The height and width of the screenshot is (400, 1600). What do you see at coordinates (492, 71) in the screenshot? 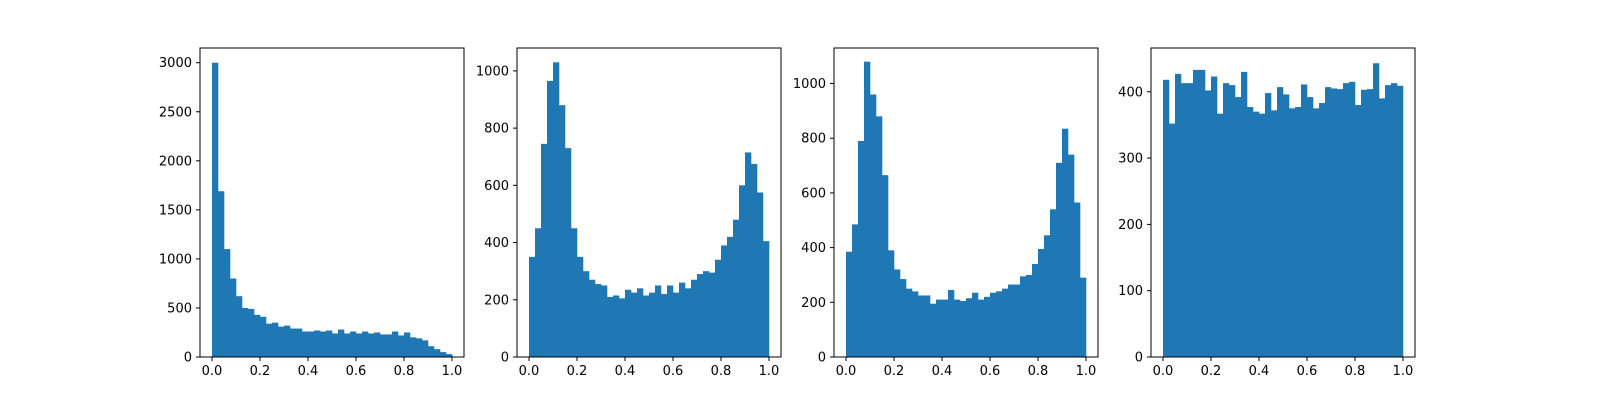
I see `y-tick-label: 1000` at bounding box center [492, 71].